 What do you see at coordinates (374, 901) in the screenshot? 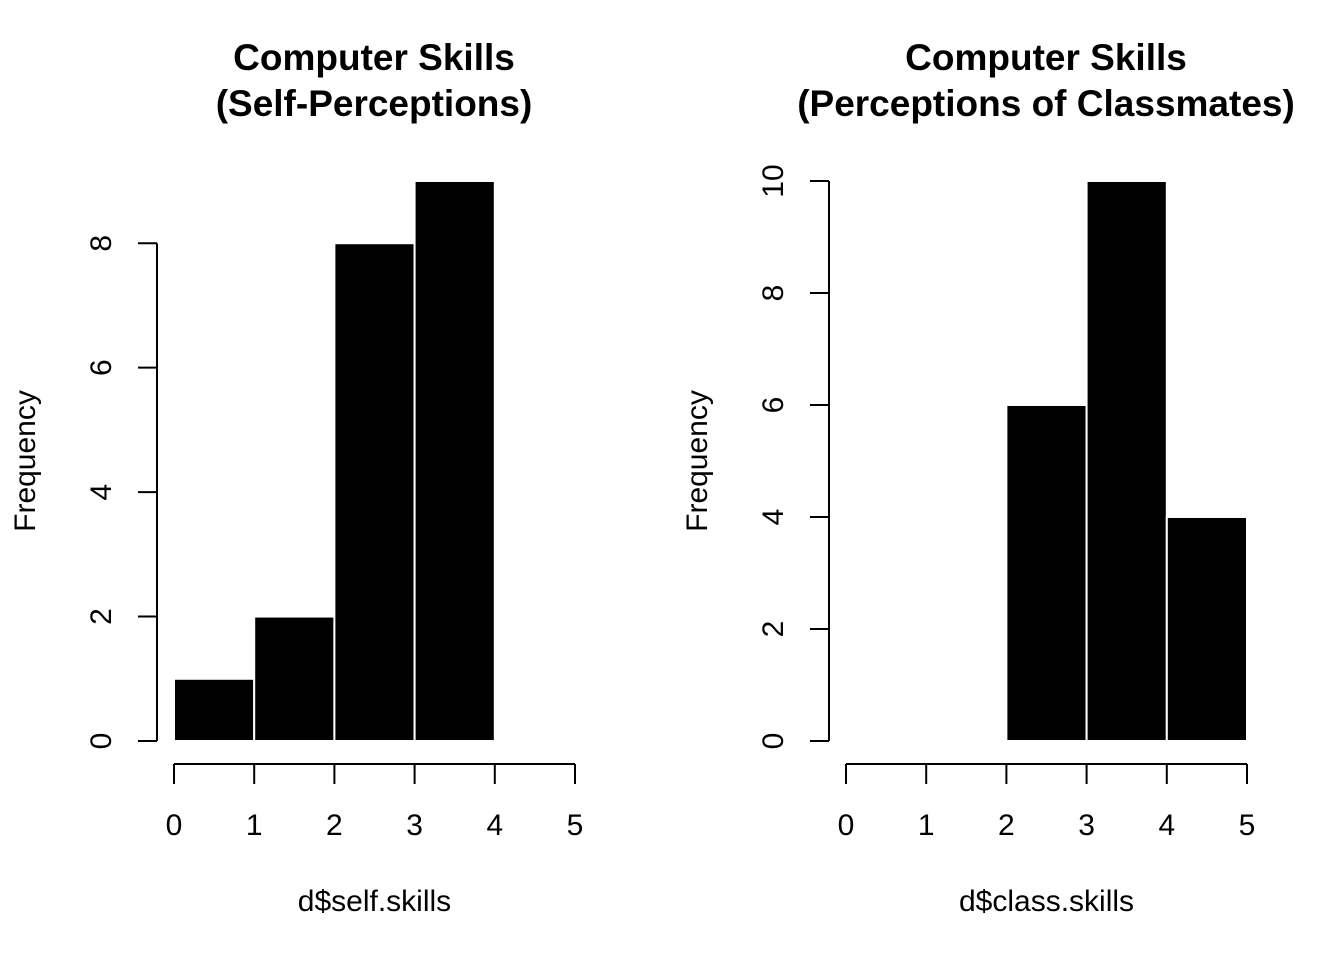
I see `x-axis-label: d$self.skills` at bounding box center [374, 901].